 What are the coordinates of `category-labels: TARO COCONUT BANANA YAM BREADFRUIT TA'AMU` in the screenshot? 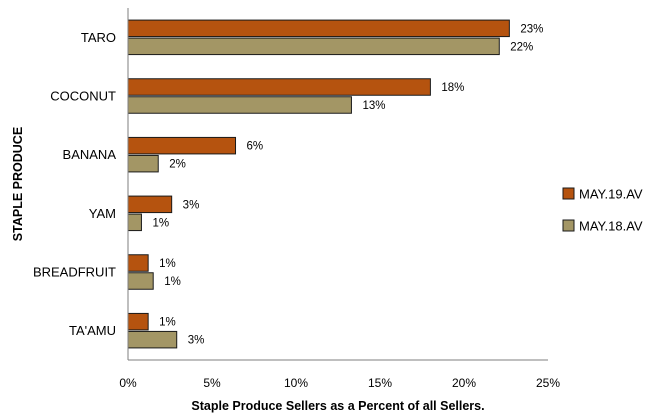 It's located at (74, 184).